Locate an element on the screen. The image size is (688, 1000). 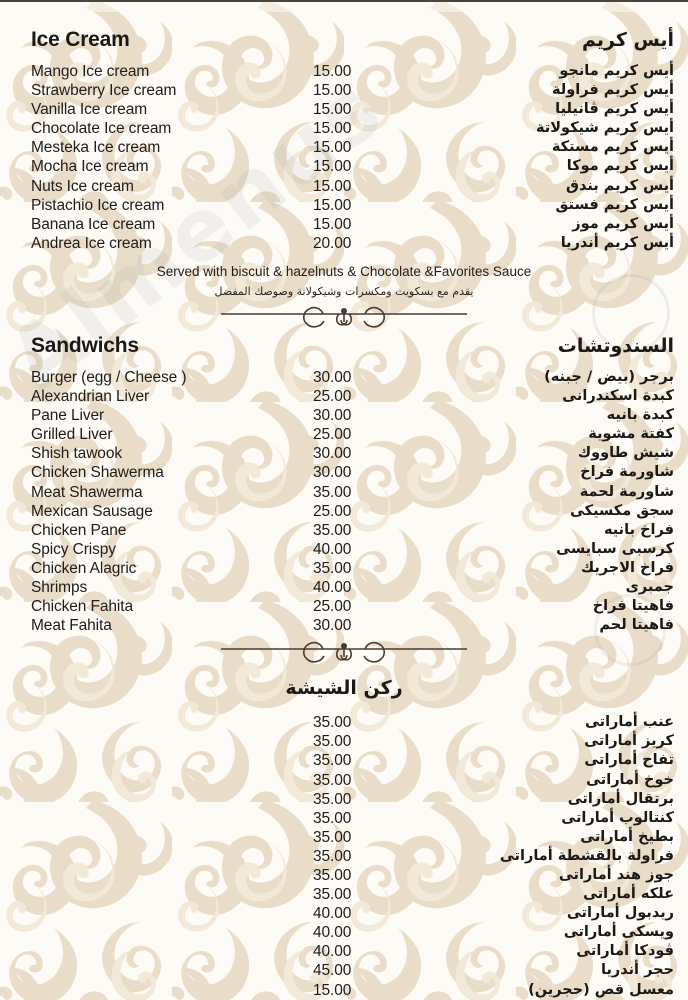
menu-item-row: 35.00 كريز أماراتى is located at coordinates (344, 741).